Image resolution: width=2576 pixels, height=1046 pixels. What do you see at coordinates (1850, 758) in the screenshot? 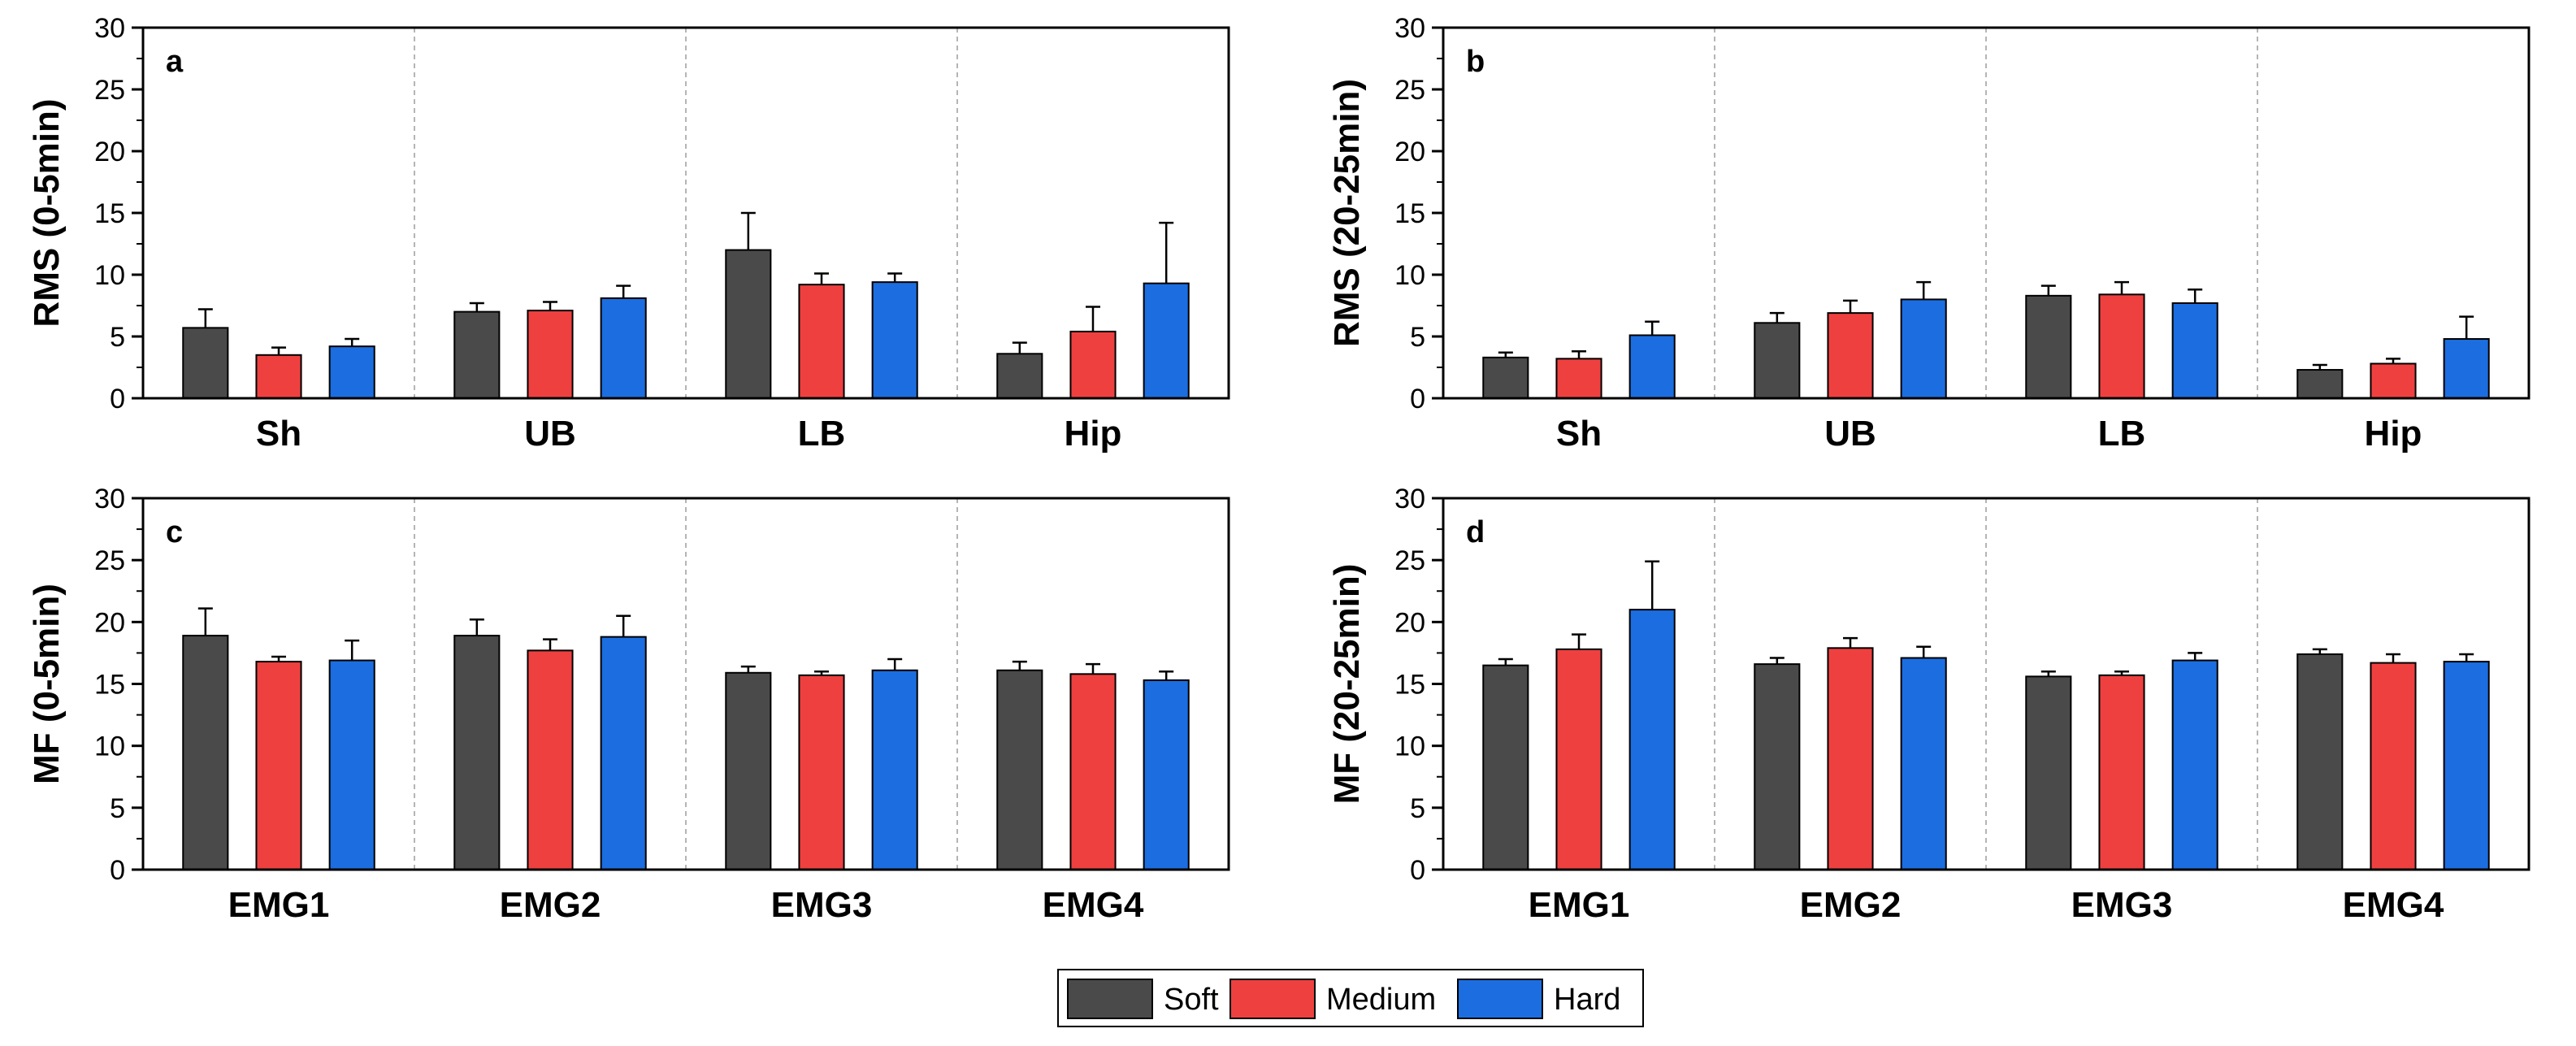
I see `bar-medium-emg2` at bounding box center [1850, 758].